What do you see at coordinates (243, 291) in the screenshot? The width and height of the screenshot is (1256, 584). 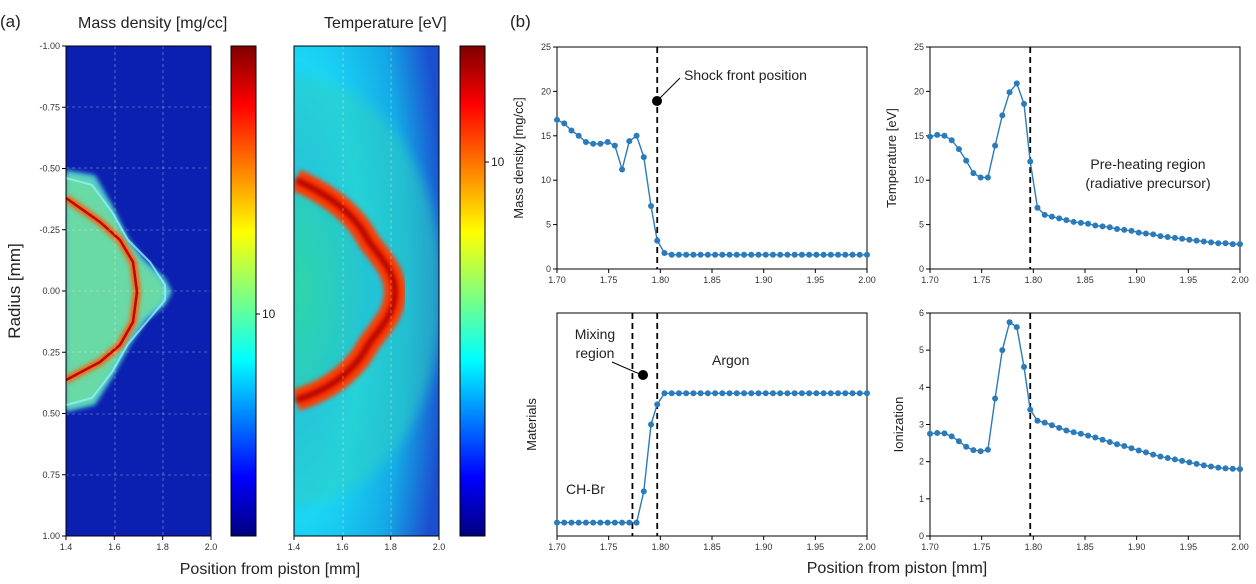 I see `density-colorbar-frame` at bounding box center [243, 291].